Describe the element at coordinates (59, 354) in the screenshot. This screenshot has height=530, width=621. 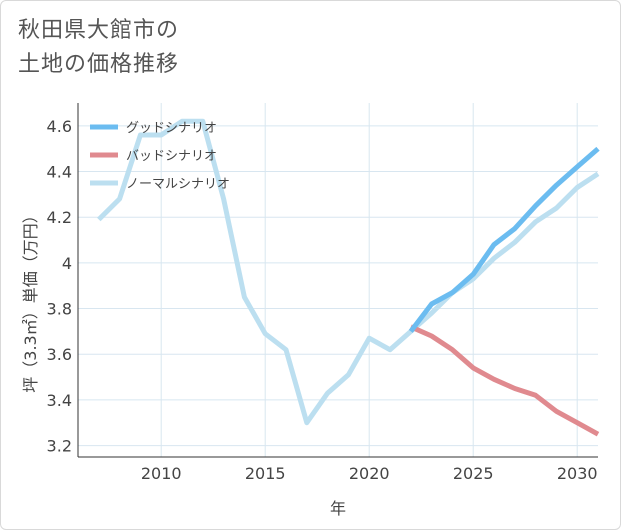
I see `y-tick-label: 3.6` at that location.